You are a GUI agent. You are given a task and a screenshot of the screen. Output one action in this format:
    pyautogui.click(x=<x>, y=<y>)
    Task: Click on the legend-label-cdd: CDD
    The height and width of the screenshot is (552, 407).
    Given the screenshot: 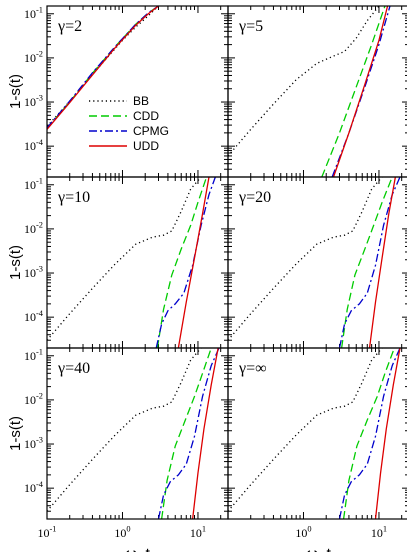 What is the action you would take?
    pyautogui.click(x=146, y=116)
    